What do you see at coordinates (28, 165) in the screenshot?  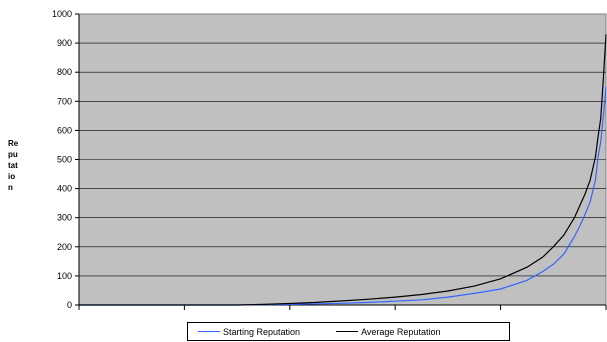 I see `y-axis-label: Re pu tat io n` at bounding box center [28, 165].